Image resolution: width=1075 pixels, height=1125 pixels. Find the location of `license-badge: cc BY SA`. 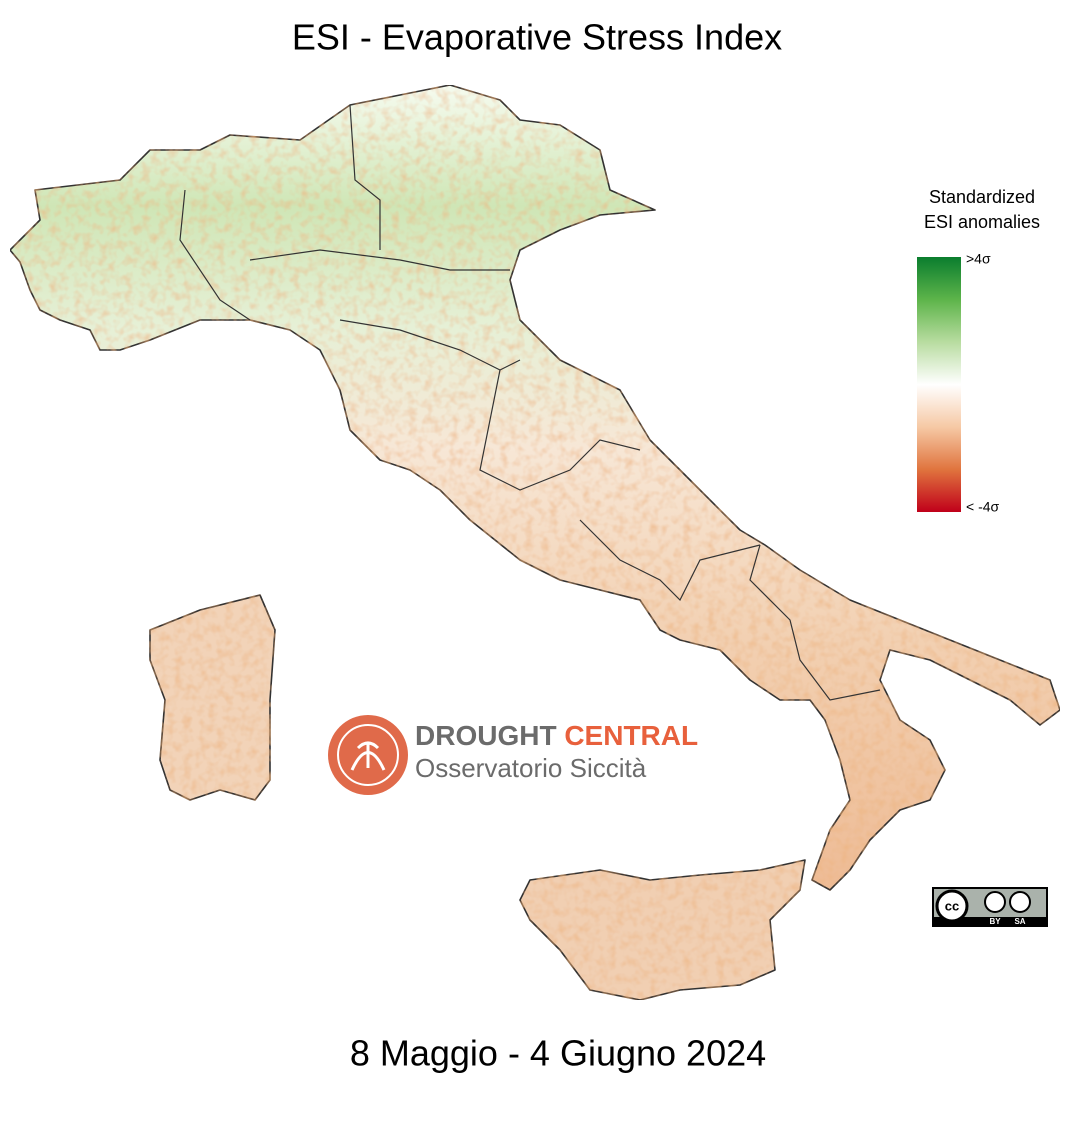

license-badge: cc BY SA is located at coordinates (990, 907).